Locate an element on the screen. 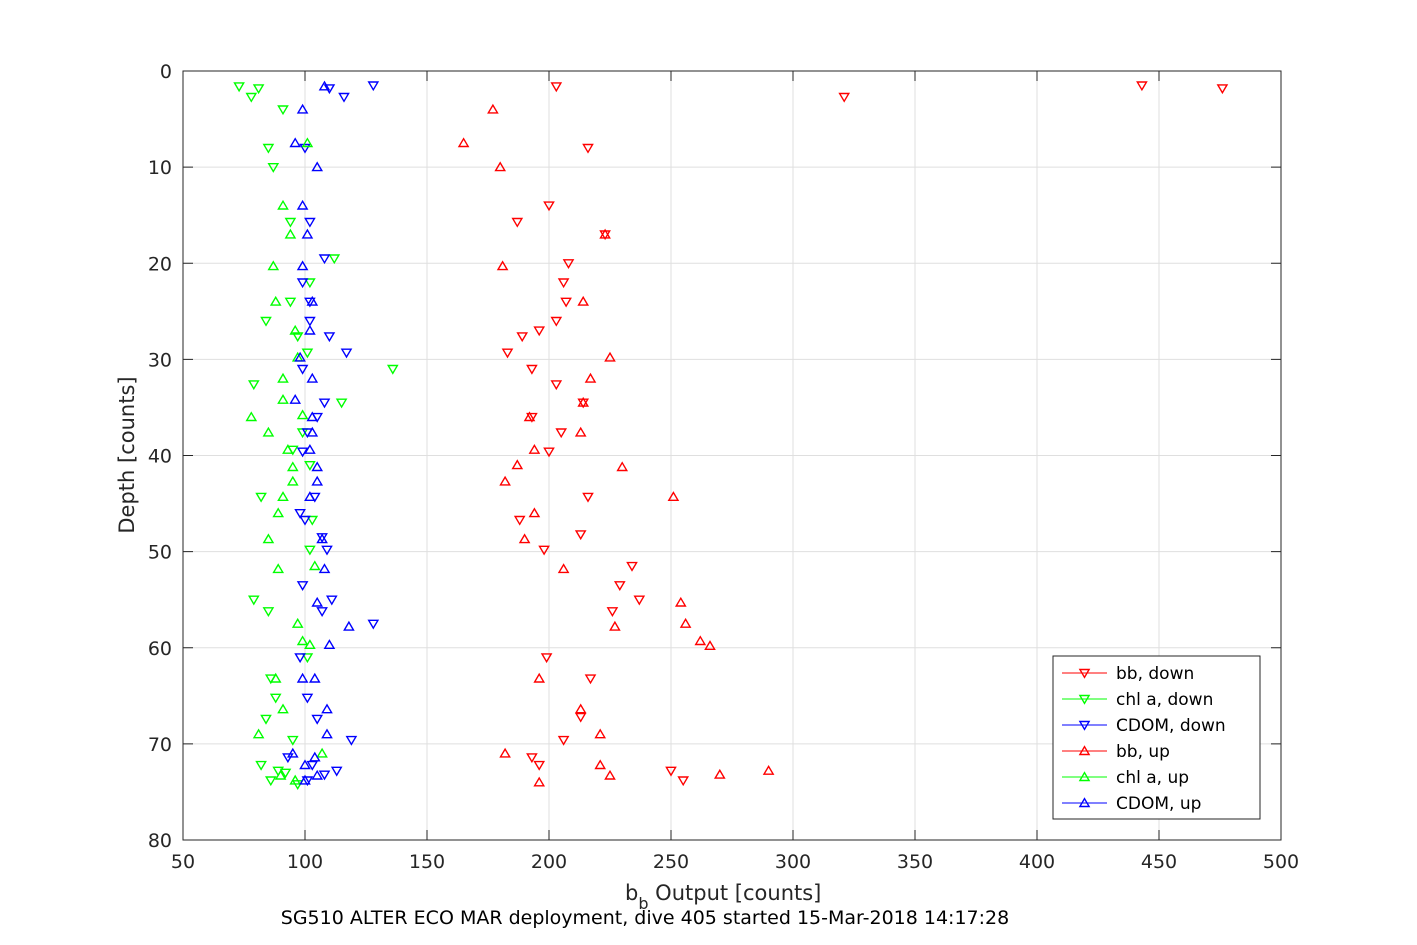  y-axis-label: Depth [counts] is located at coordinates (127, 454).